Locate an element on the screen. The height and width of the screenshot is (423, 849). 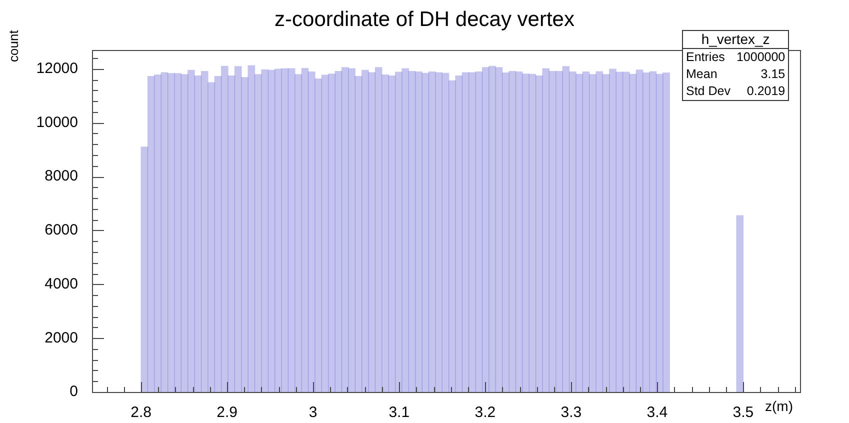
x-tick-label: 3 is located at coordinates (313, 413).